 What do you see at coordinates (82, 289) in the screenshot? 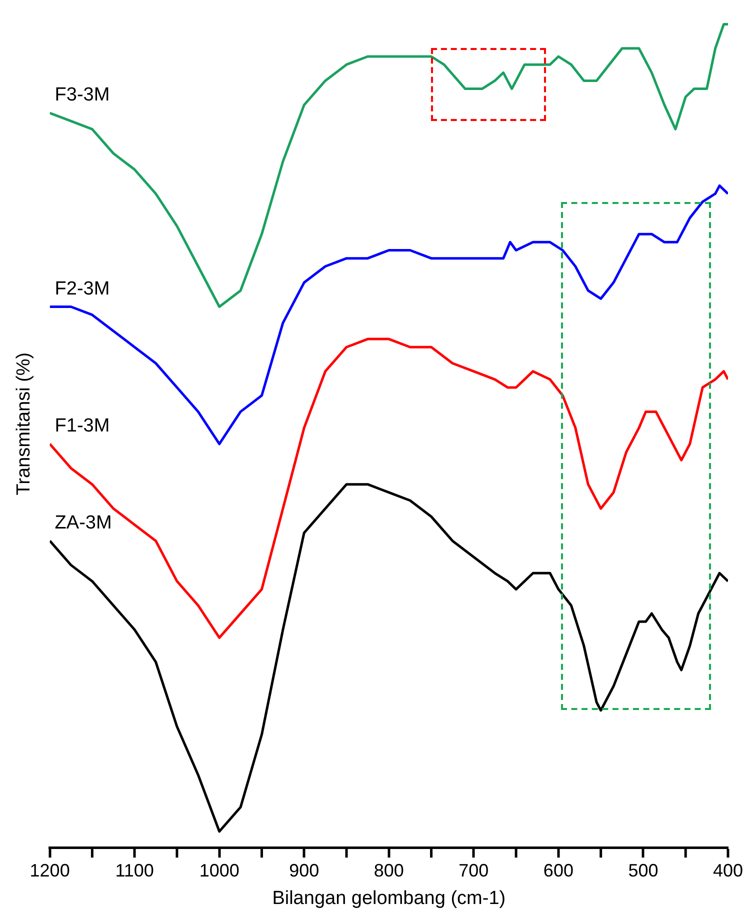
I see `series-label: F2-3M` at bounding box center [82, 289].